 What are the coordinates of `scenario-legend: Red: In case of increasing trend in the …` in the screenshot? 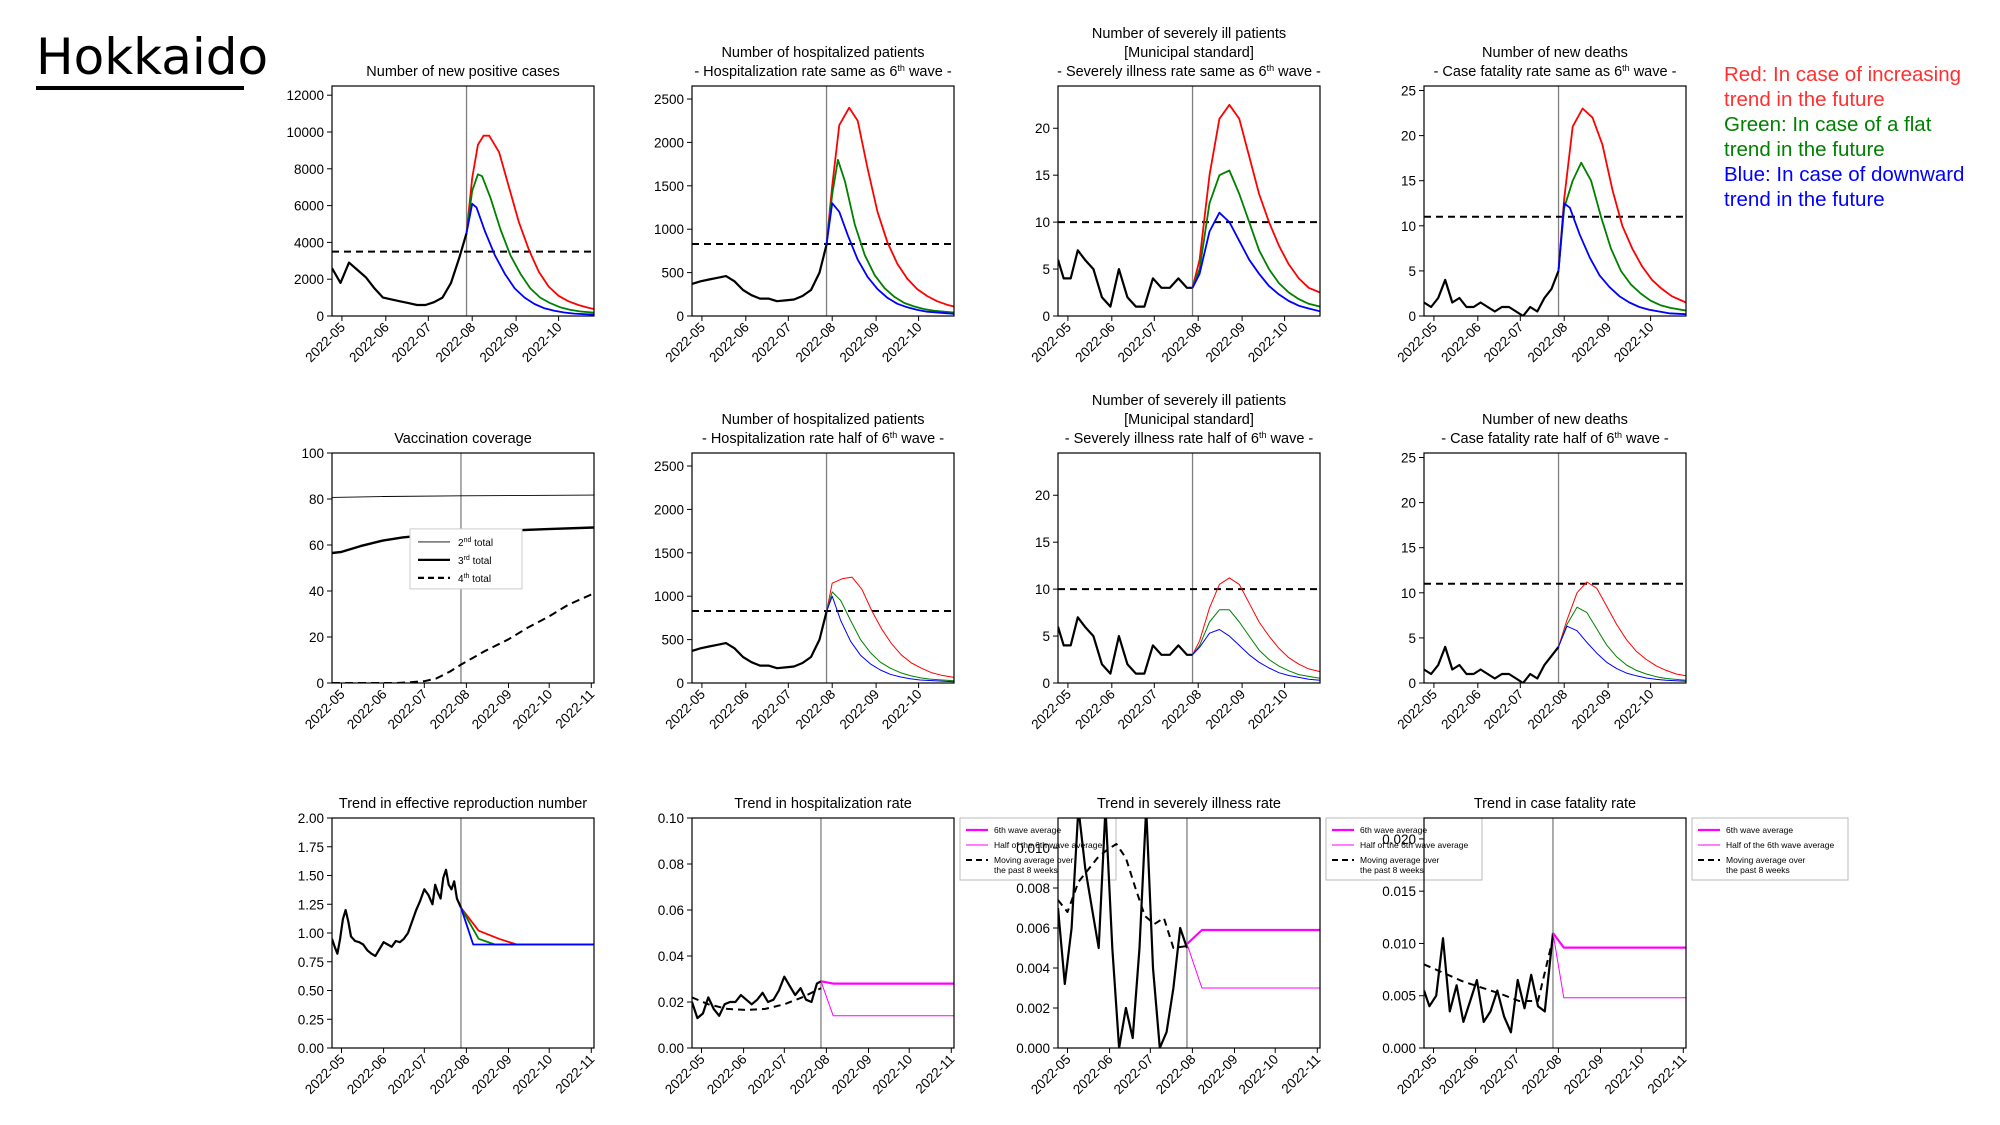 It's located at (1859, 137).